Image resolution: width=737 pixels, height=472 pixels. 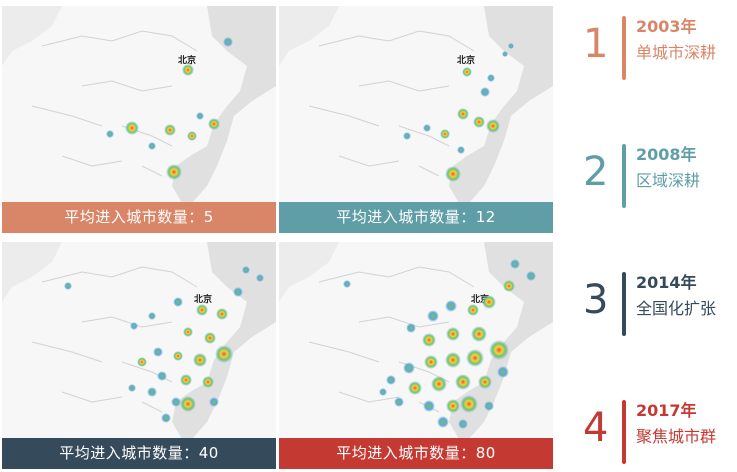 What do you see at coordinates (596, 172) in the screenshot?
I see `timeline-number: 2` at bounding box center [596, 172].